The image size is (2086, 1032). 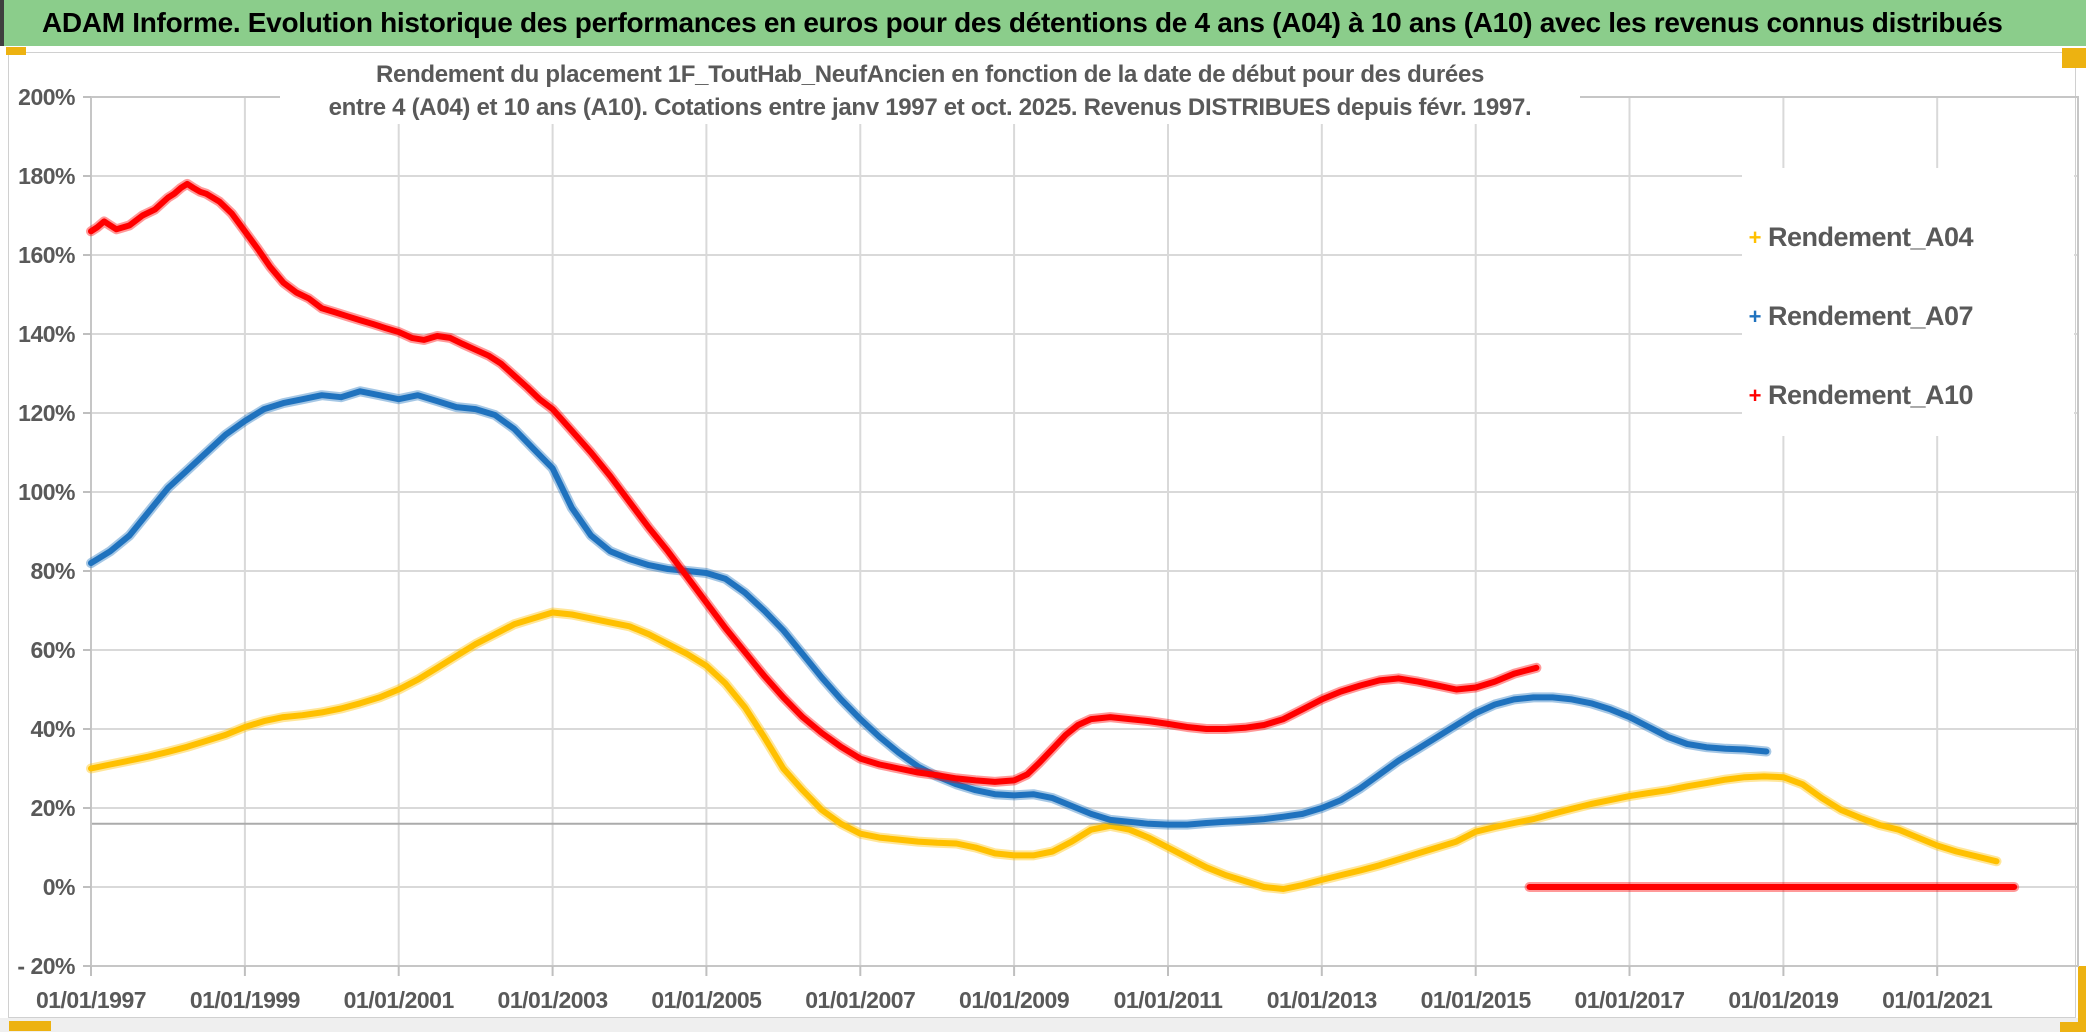 I want to click on legend-item-a04: + Rendement_A04, so click(x=1908, y=237).